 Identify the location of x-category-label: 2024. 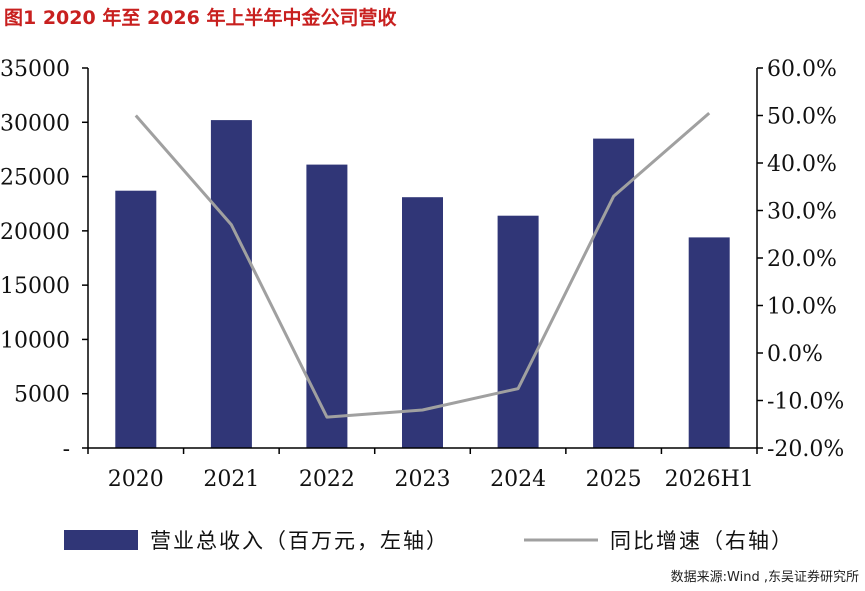
(518, 479).